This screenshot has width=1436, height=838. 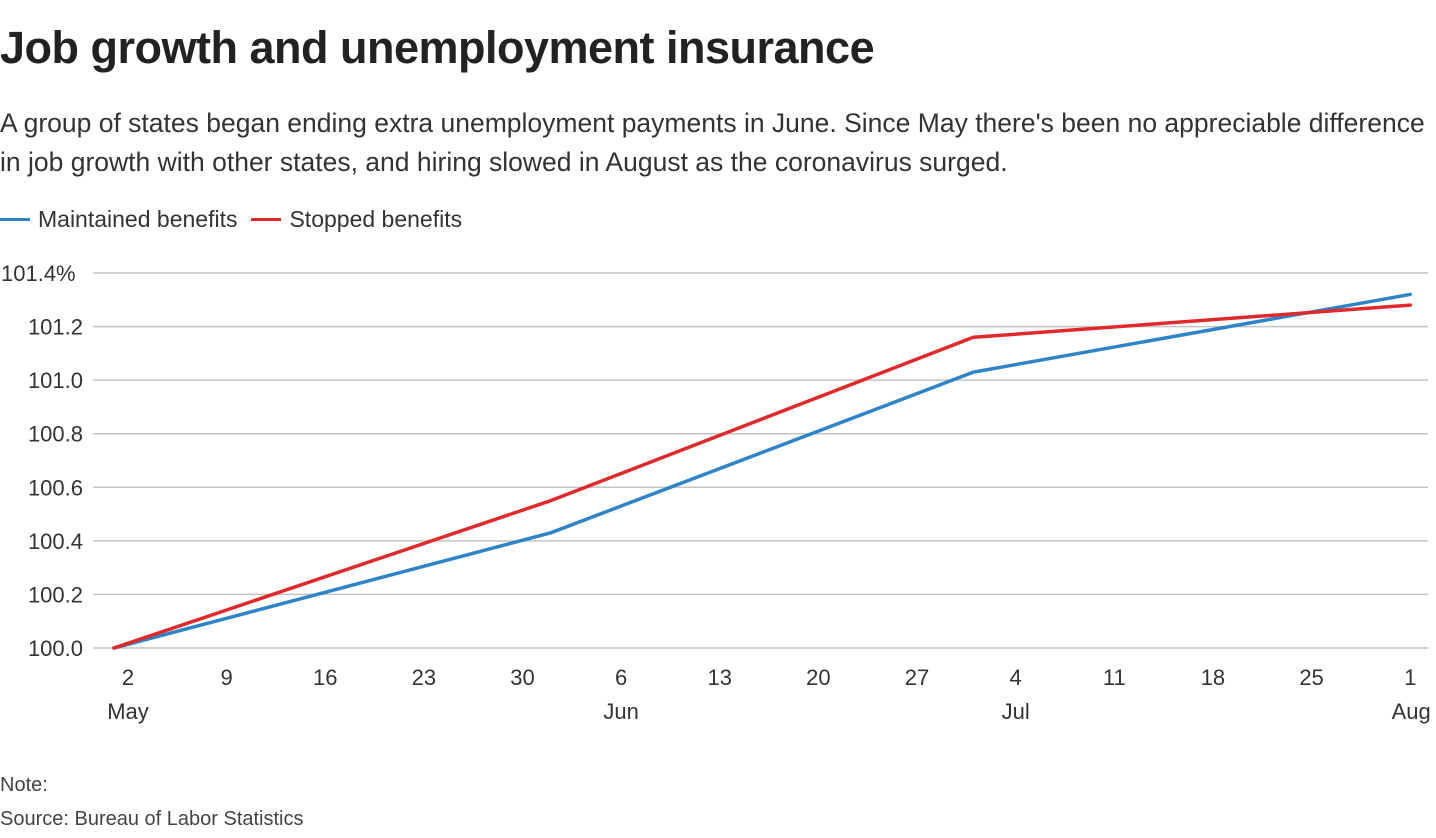 What do you see at coordinates (437, 47) in the screenshot?
I see `chart-title: Job growth and unemployment insurance` at bounding box center [437, 47].